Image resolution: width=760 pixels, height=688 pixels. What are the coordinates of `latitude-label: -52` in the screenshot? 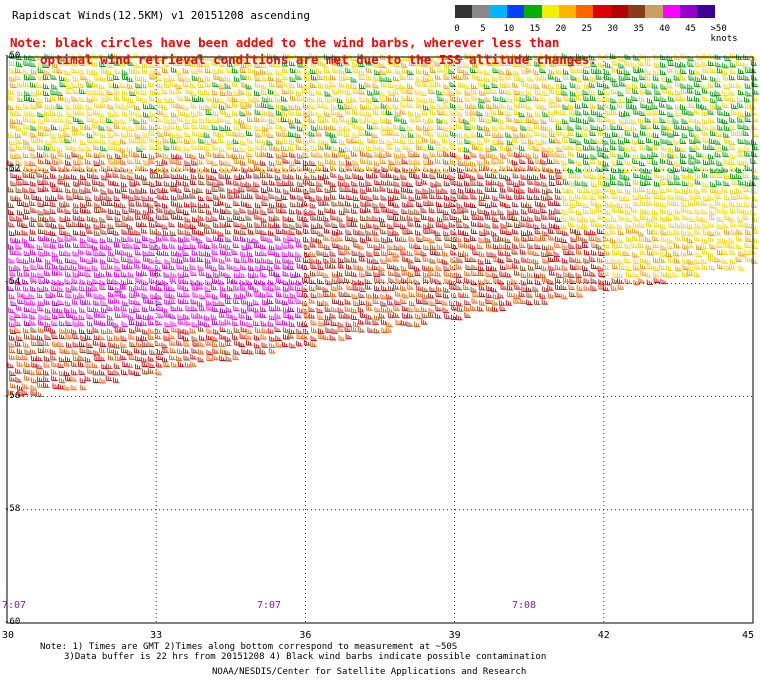 It's located at (12, 169).